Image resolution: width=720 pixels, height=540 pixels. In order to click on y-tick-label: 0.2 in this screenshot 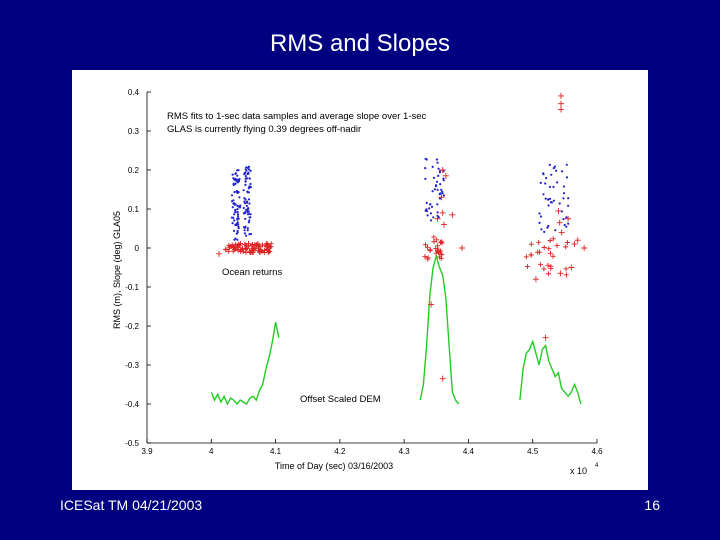, I will do `click(134, 170)`.